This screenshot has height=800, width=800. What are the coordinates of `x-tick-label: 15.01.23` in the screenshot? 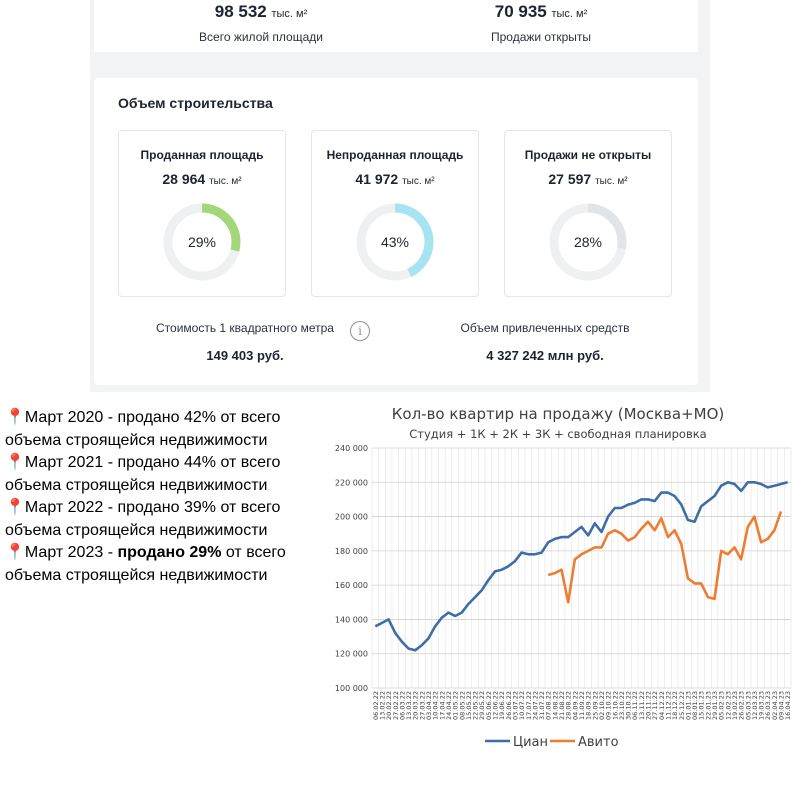 It's located at (702, 705).